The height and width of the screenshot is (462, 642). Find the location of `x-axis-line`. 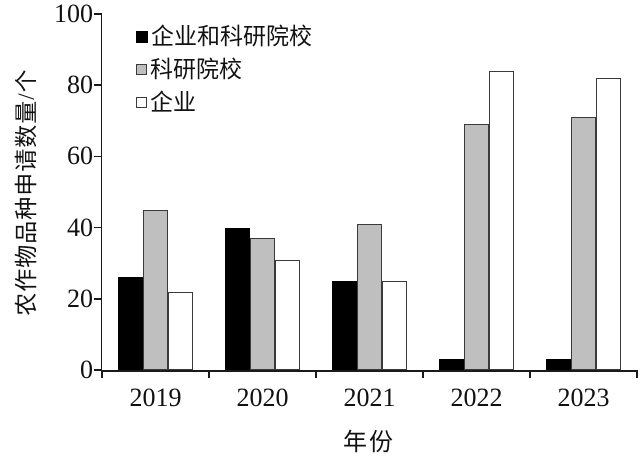

x-axis-line is located at coordinates (369, 371).